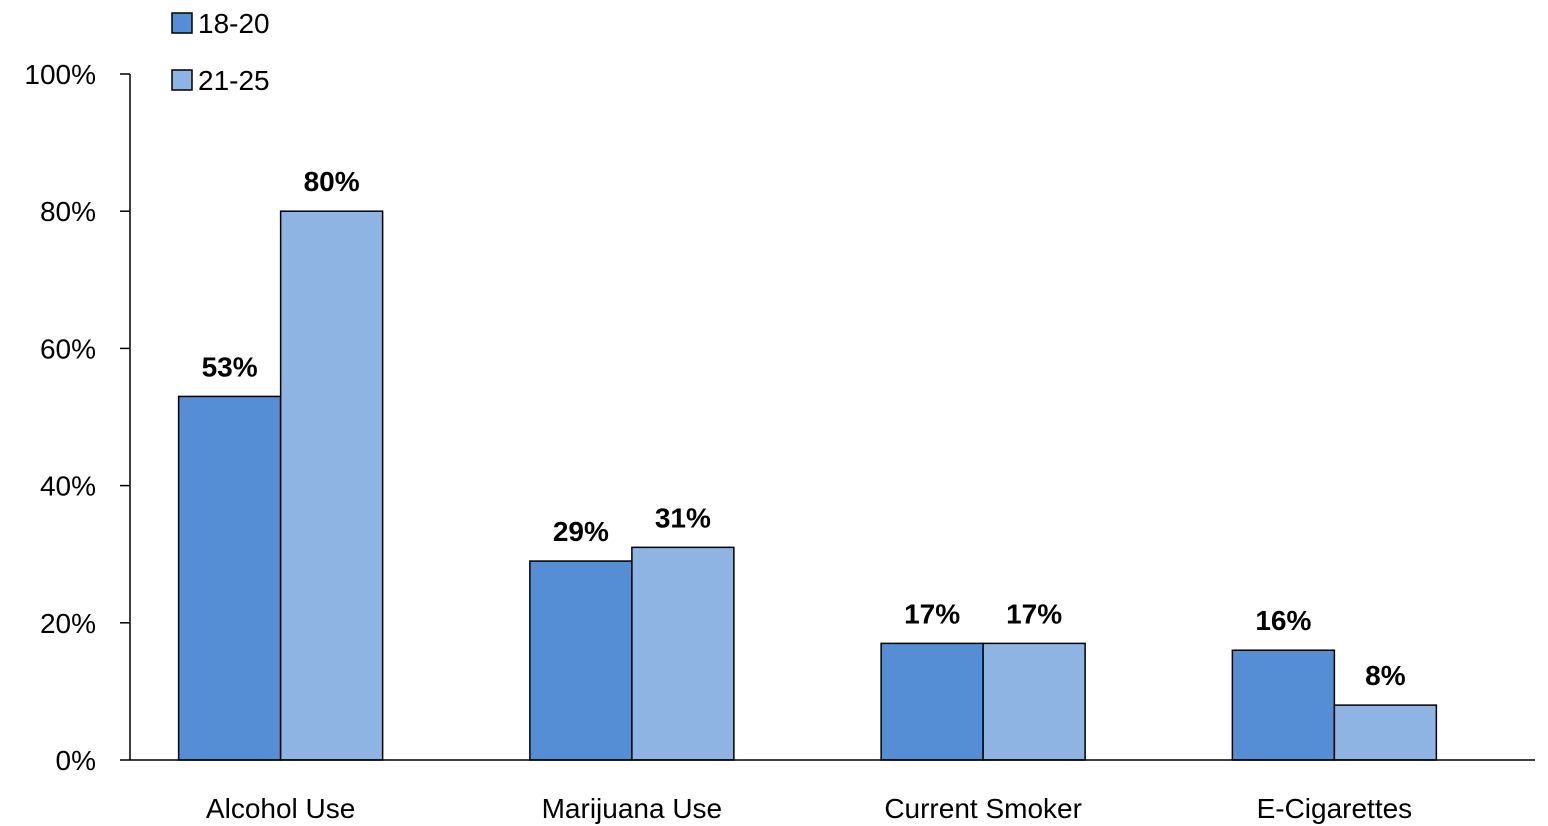 This screenshot has height=826, width=1548. Describe the element at coordinates (1335, 808) in the screenshot. I see `x-category-label: E-Cigarettes` at that location.